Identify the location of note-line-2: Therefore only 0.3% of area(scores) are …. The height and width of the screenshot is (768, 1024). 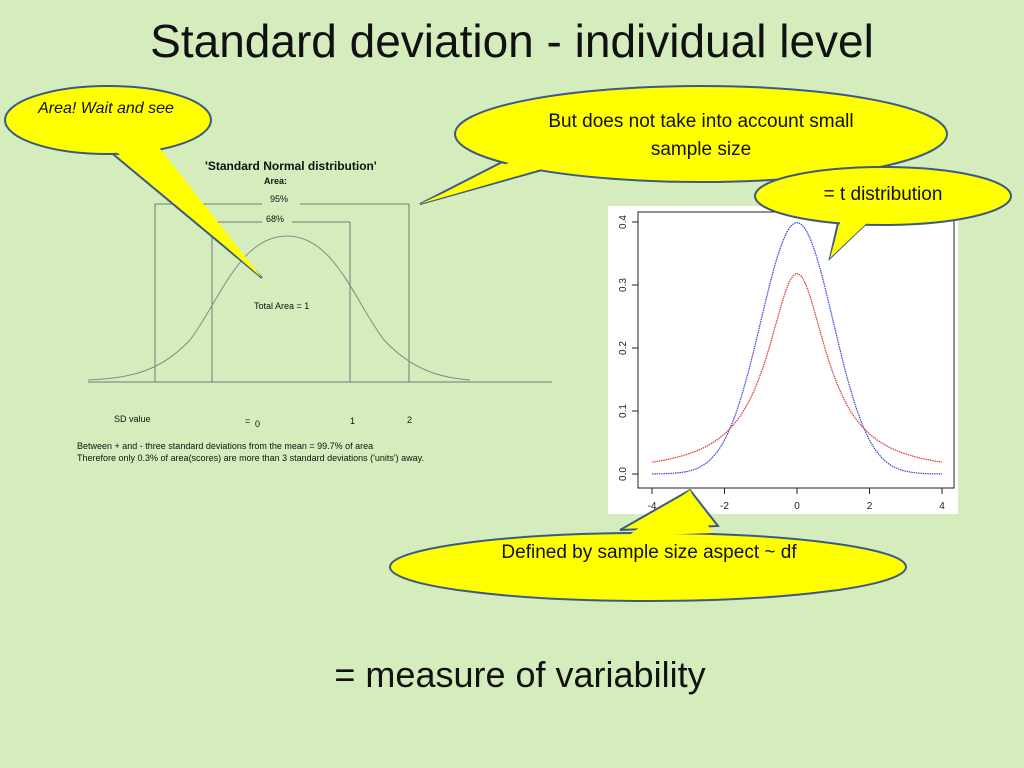
(250, 458).